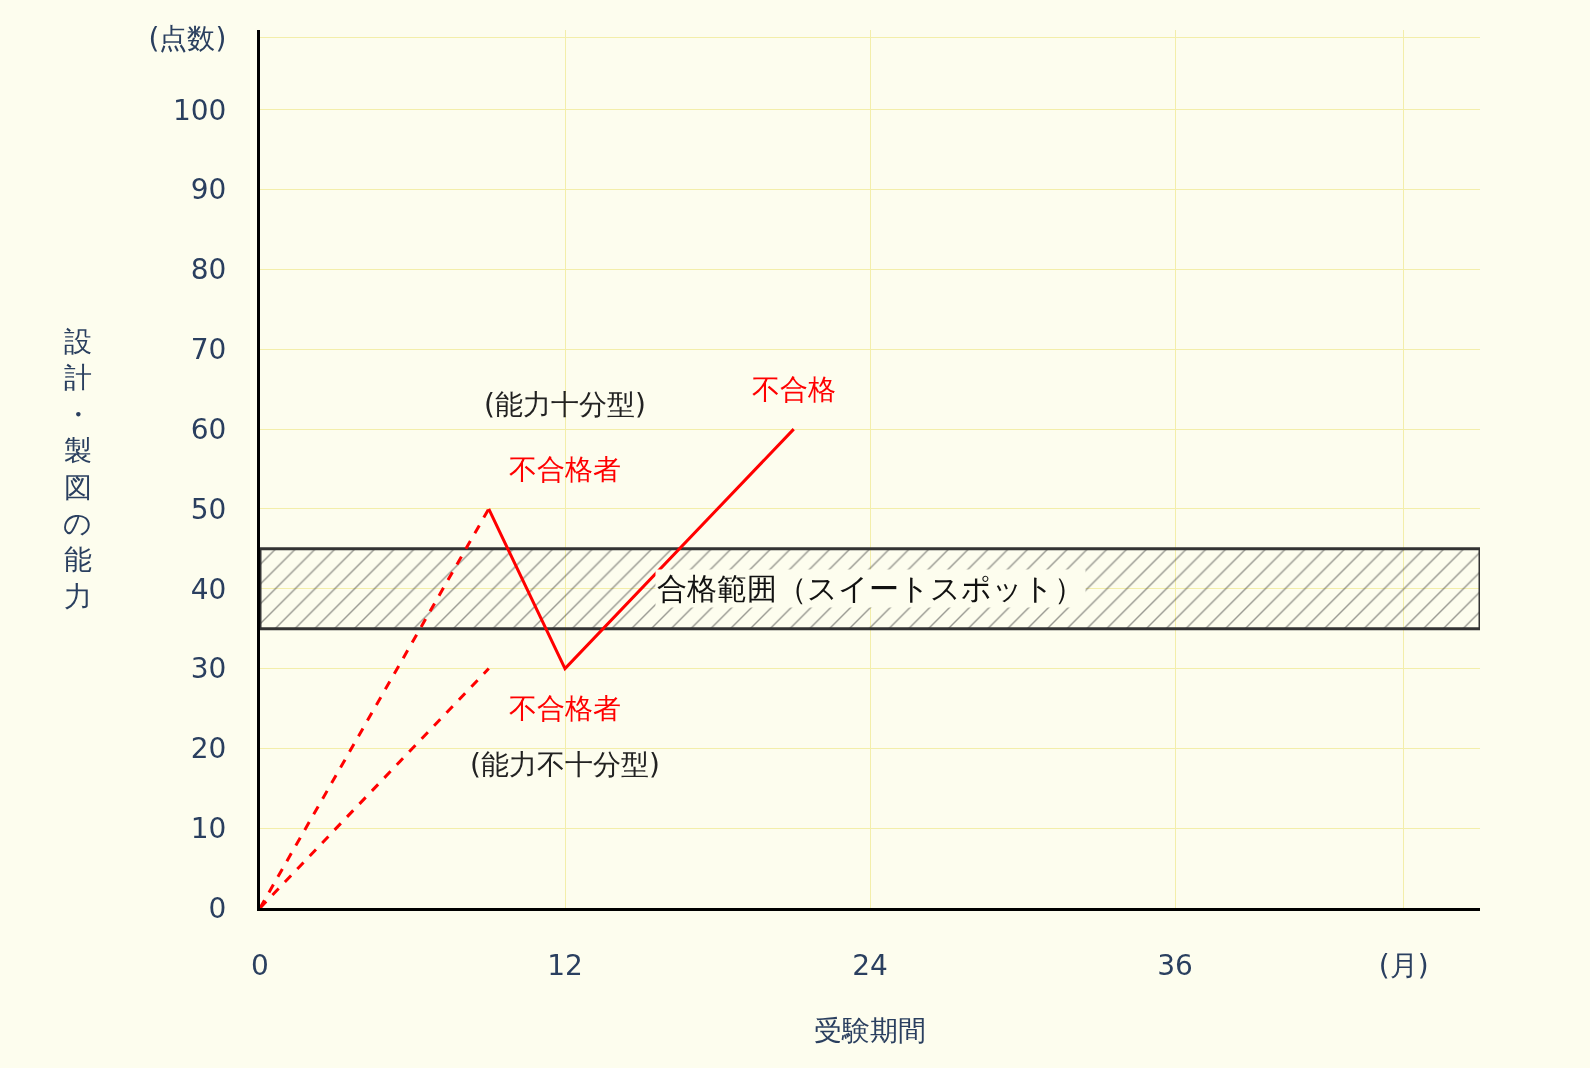  What do you see at coordinates (565, 764) in the screenshot?
I see `annotation: (能力不十分型)` at bounding box center [565, 764].